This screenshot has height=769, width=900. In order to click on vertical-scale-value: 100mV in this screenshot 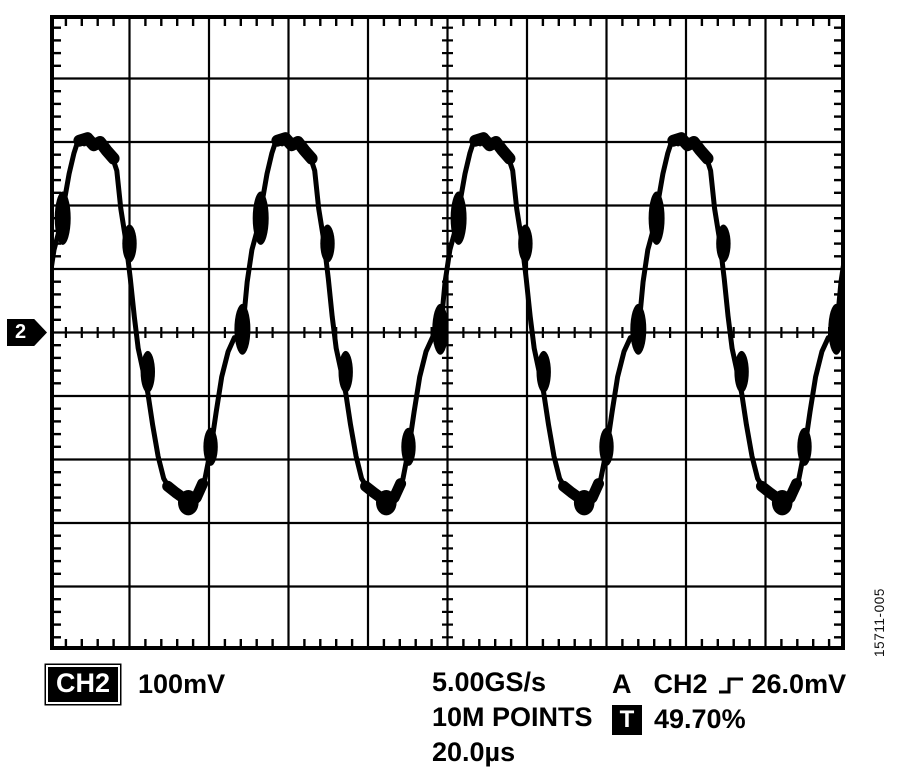, I will do `click(182, 684)`.